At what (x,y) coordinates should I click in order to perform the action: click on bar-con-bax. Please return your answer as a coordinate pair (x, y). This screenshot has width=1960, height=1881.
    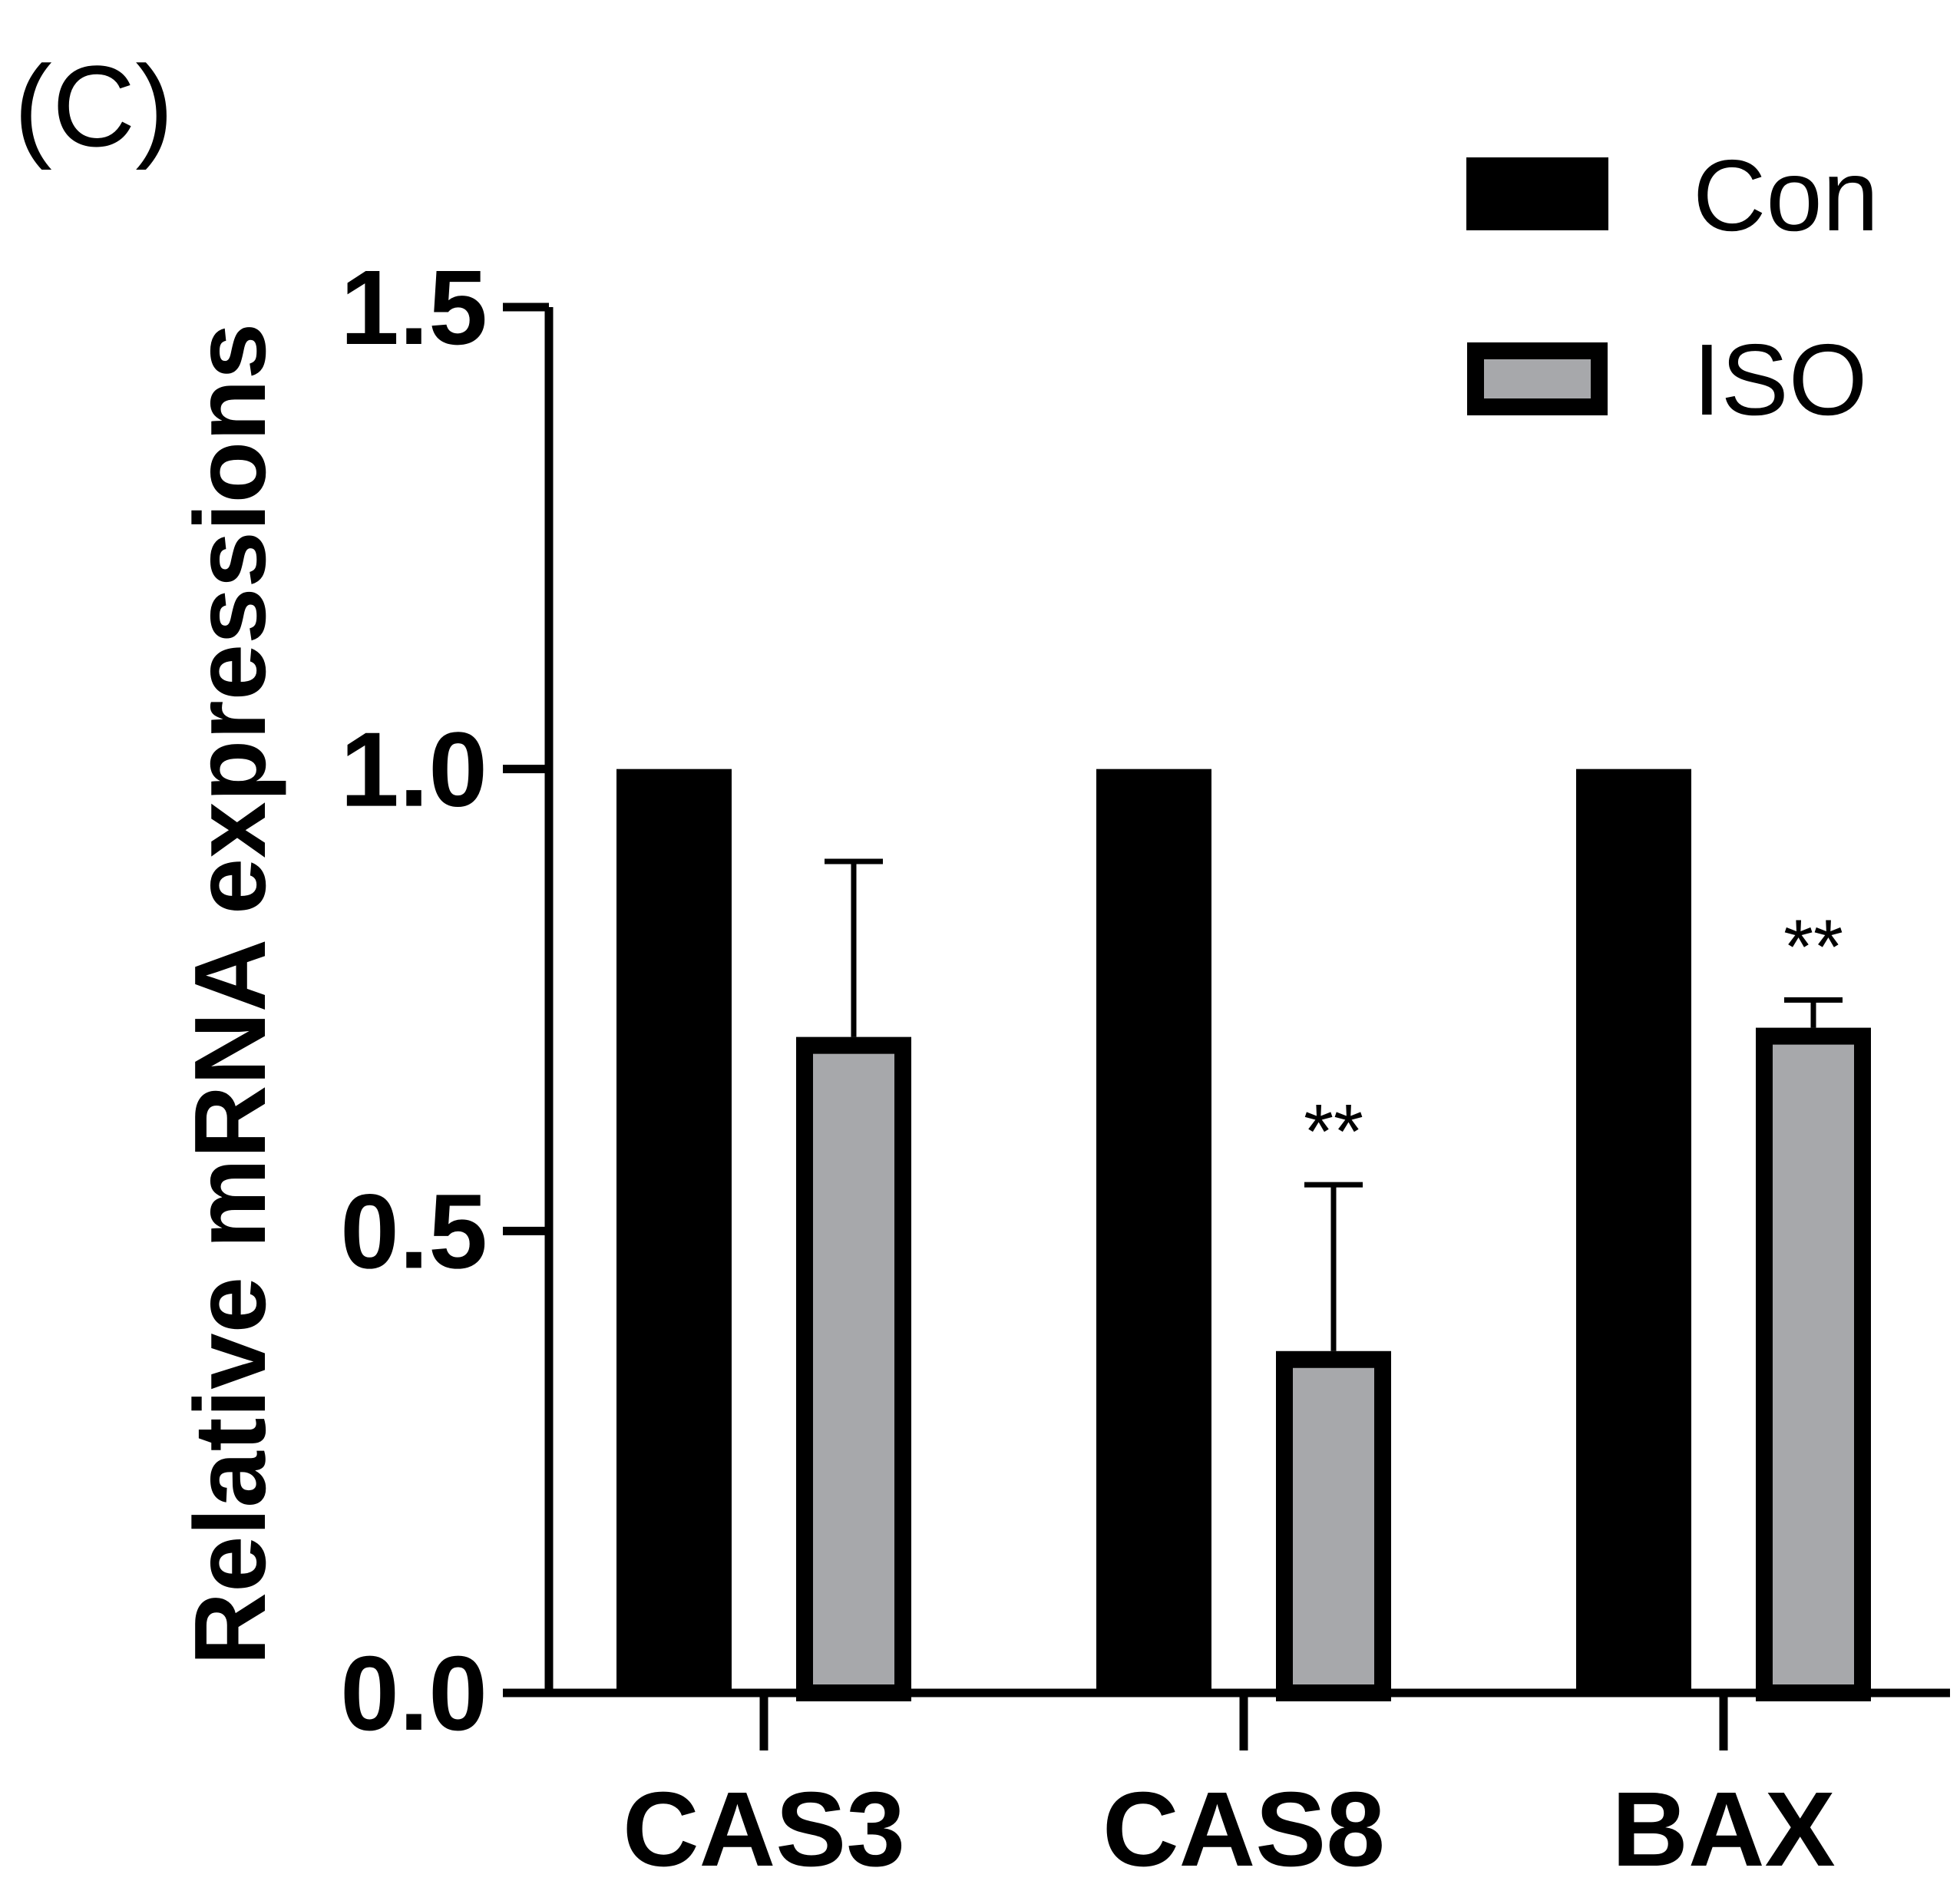
    Looking at the image, I should click on (1633, 1231).